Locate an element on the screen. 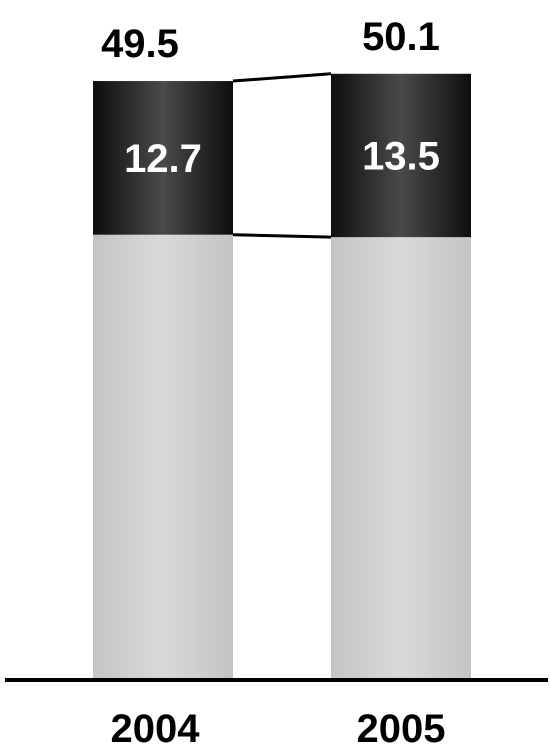 Image resolution: width=551 pixels, height=755 pixels. x-tick-label: 2005 is located at coordinates (401, 728).